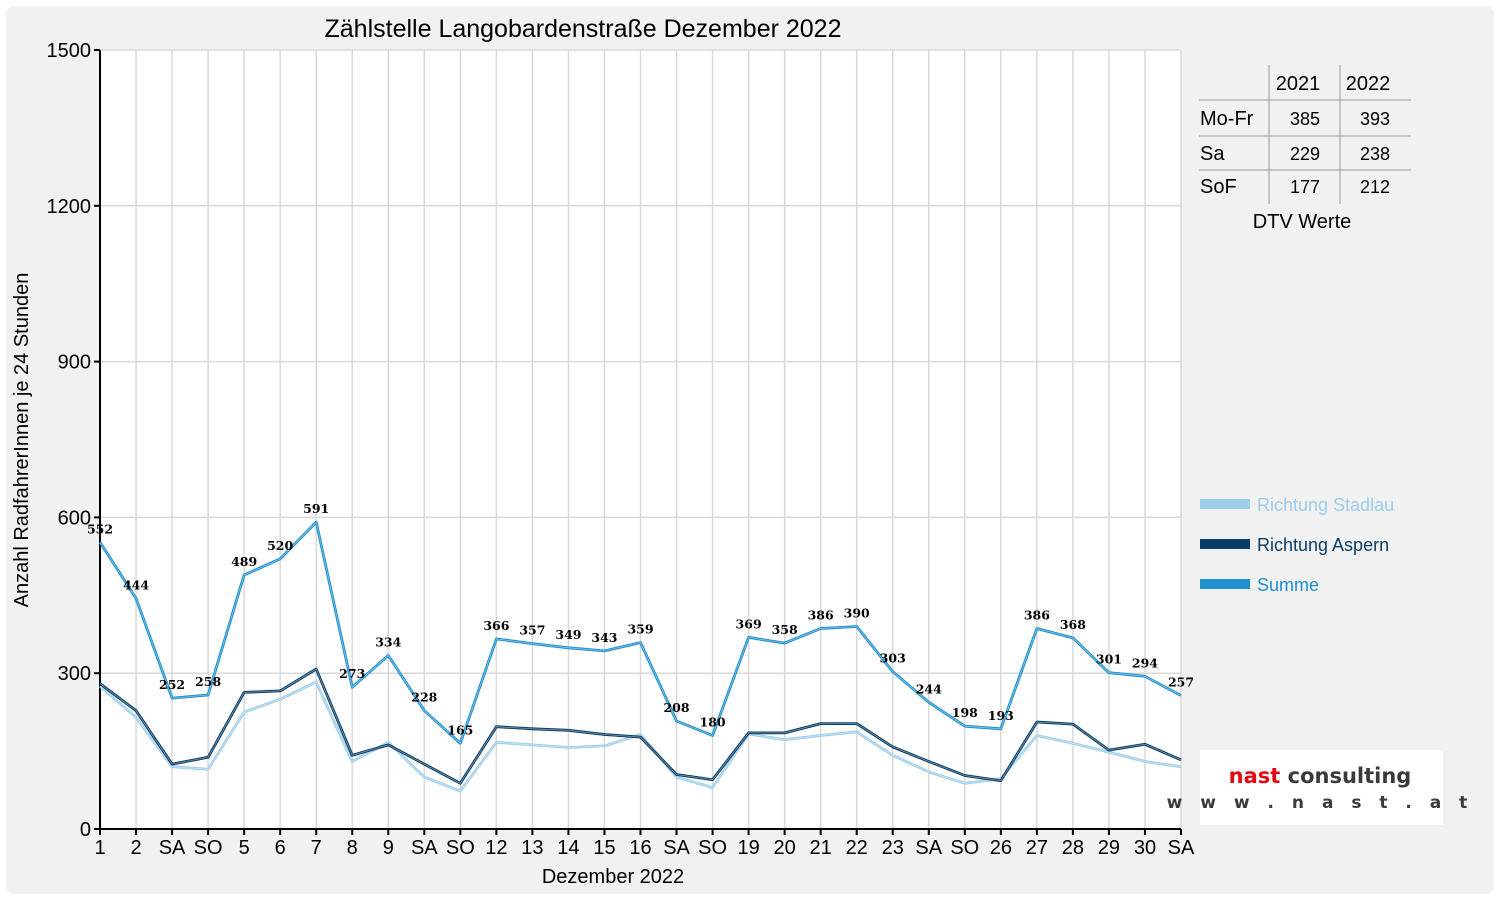 The image size is (1500, 900). What do you see at coordinates (1212, 154) in the screenshot?
I see `table-row-label: Sa` at bounding box center [1212, 154].